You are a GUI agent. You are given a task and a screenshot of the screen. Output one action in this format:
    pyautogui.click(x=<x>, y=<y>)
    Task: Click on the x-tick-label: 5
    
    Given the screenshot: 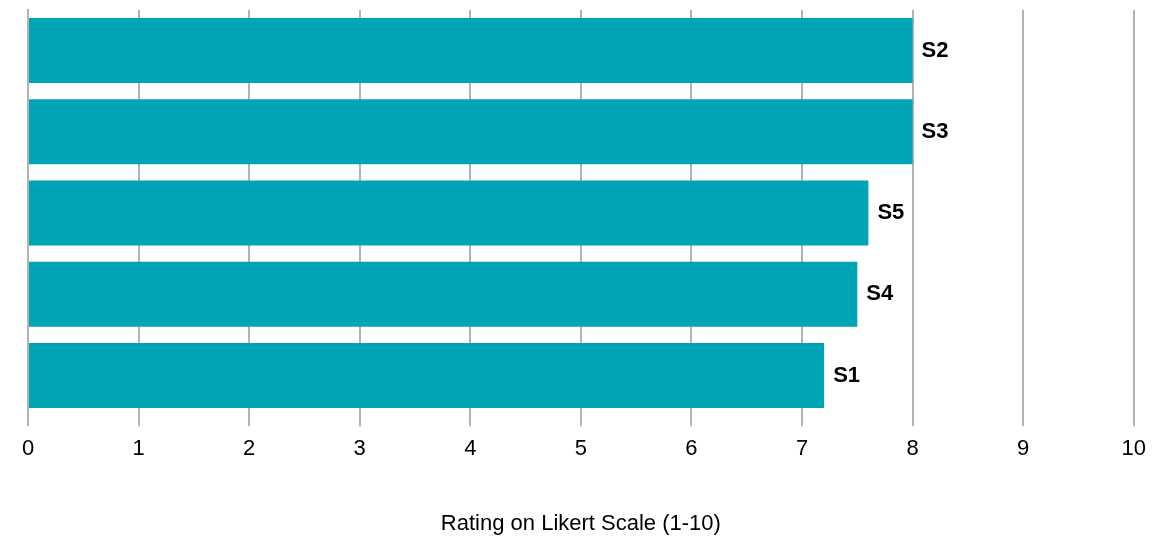 What is the action you would take?
    pyautogui.click(x=581, y=448)
    